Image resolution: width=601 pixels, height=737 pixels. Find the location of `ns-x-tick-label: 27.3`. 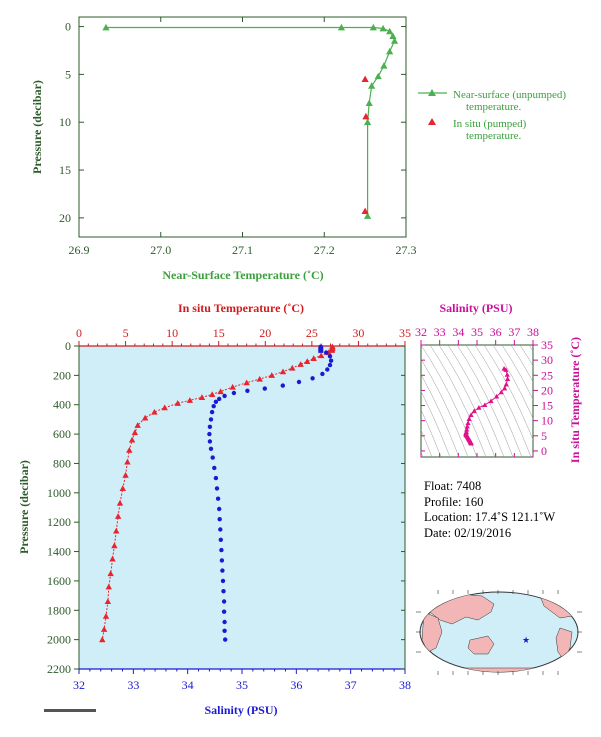

ns-x-tick-label: 27.3 is located at coordinates (406, 250).